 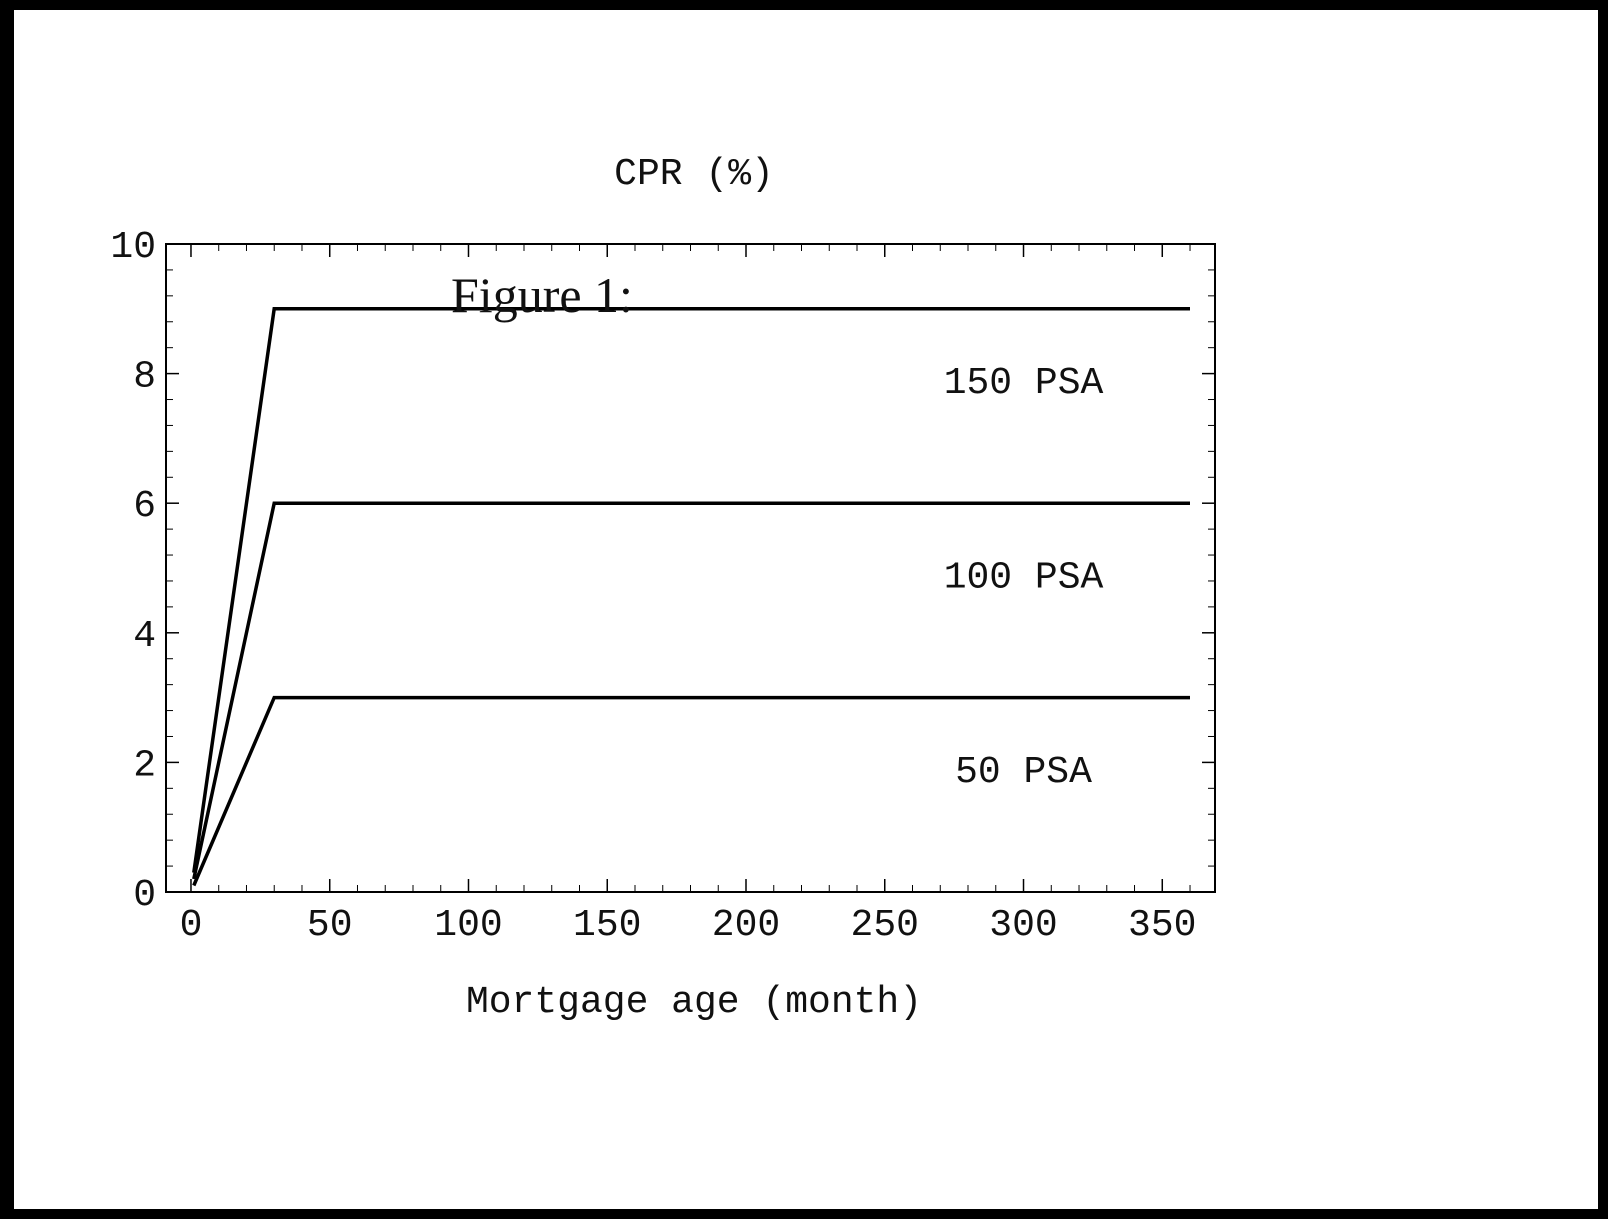 I want to click on y-tick-label: 10, so click(x=133, y=247).